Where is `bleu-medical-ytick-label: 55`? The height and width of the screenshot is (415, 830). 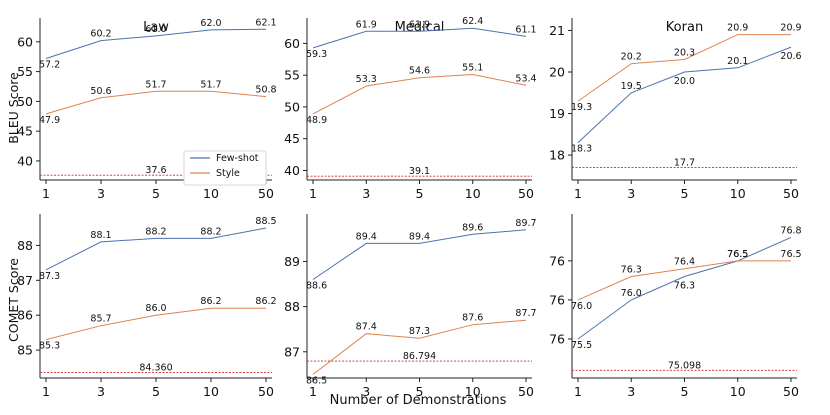 bleu-medical-ytick-label: 55 is located at coordinates (292, 75).